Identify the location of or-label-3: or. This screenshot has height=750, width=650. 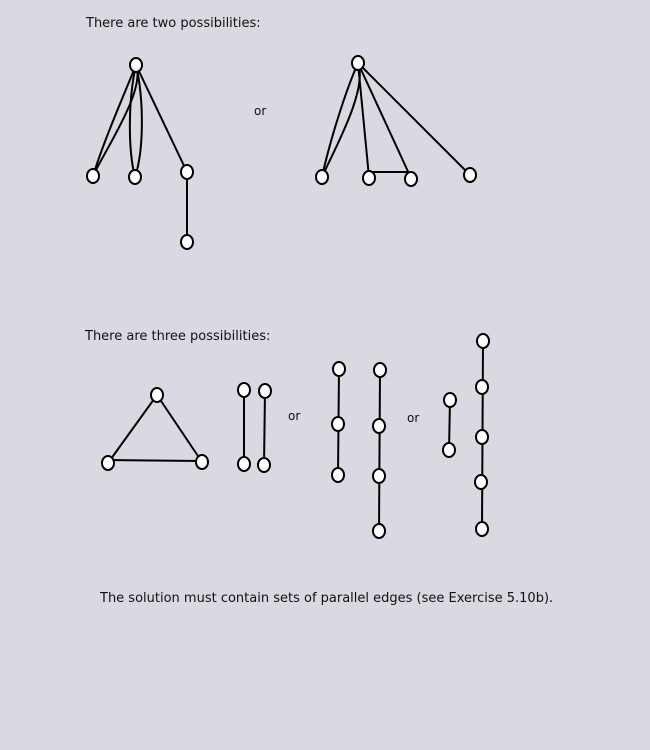
(413, 418).